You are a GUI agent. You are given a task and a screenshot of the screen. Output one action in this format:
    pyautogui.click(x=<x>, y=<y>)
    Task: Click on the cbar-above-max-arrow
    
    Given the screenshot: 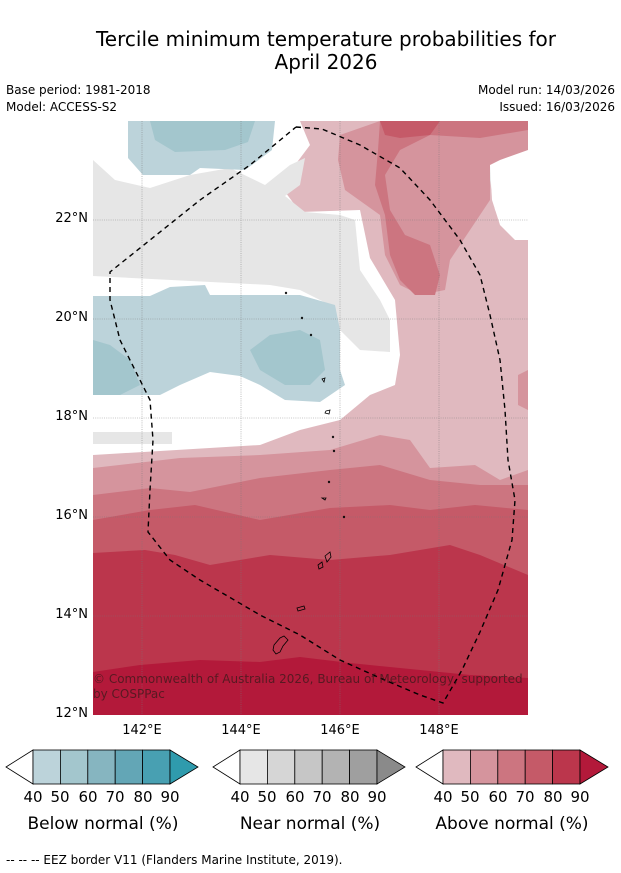 What is the action you would take?
    pyautogui.click(x=594, y=767)
    